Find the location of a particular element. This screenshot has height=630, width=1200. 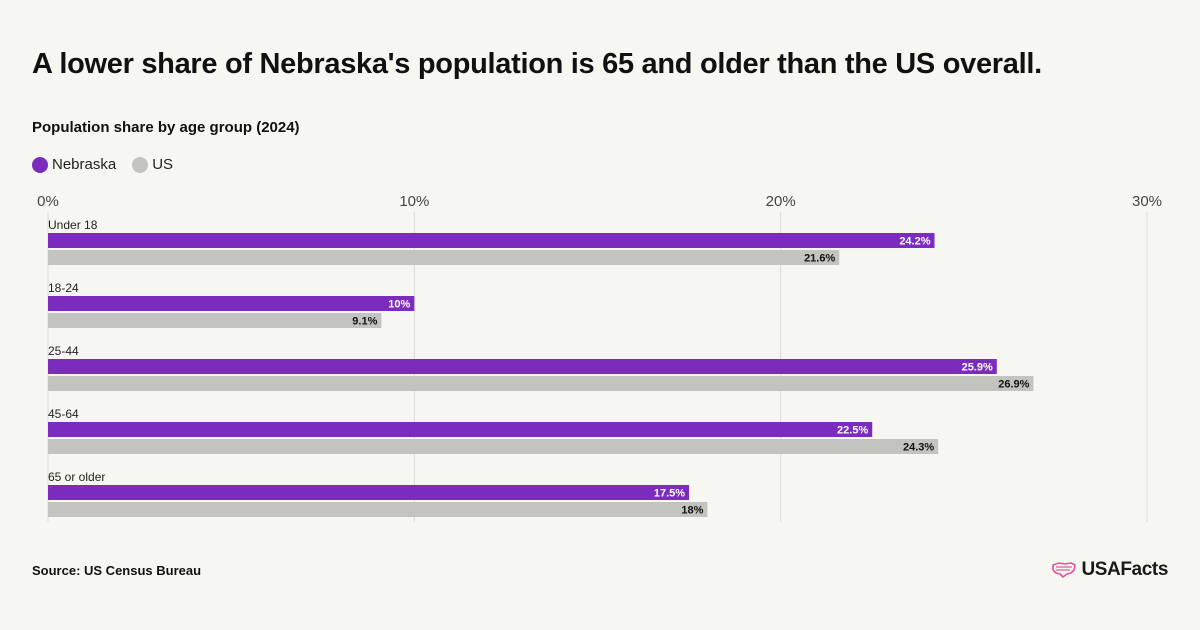

legend: Nebraska US is located at coordinates (110, 164).